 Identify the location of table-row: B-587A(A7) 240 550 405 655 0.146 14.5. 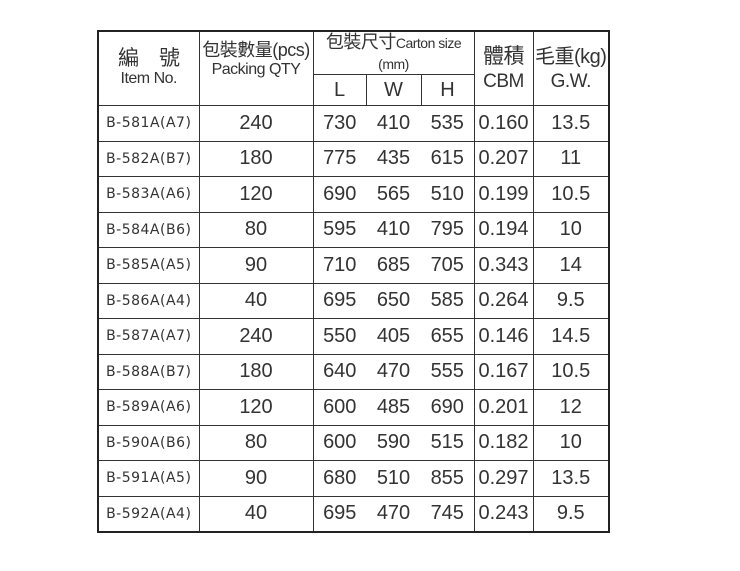
(353, 336).